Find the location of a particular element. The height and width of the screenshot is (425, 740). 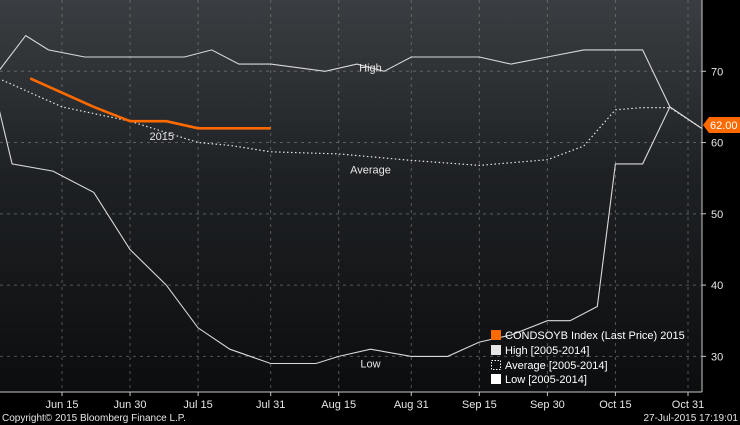

series-line-2015 is located at coordinates (150, 103).